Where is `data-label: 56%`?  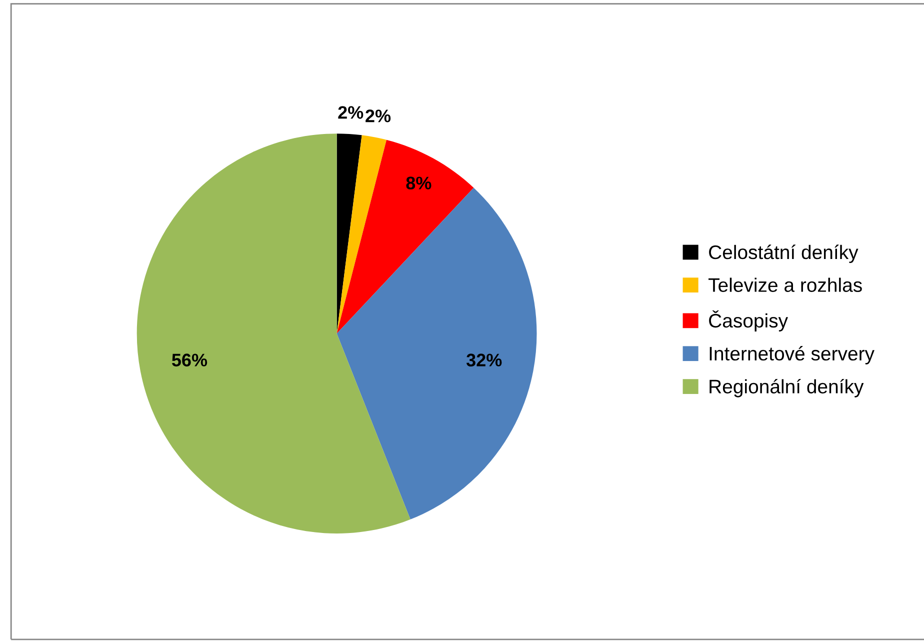 data-label: 56% is located at coordinates (190, 360).